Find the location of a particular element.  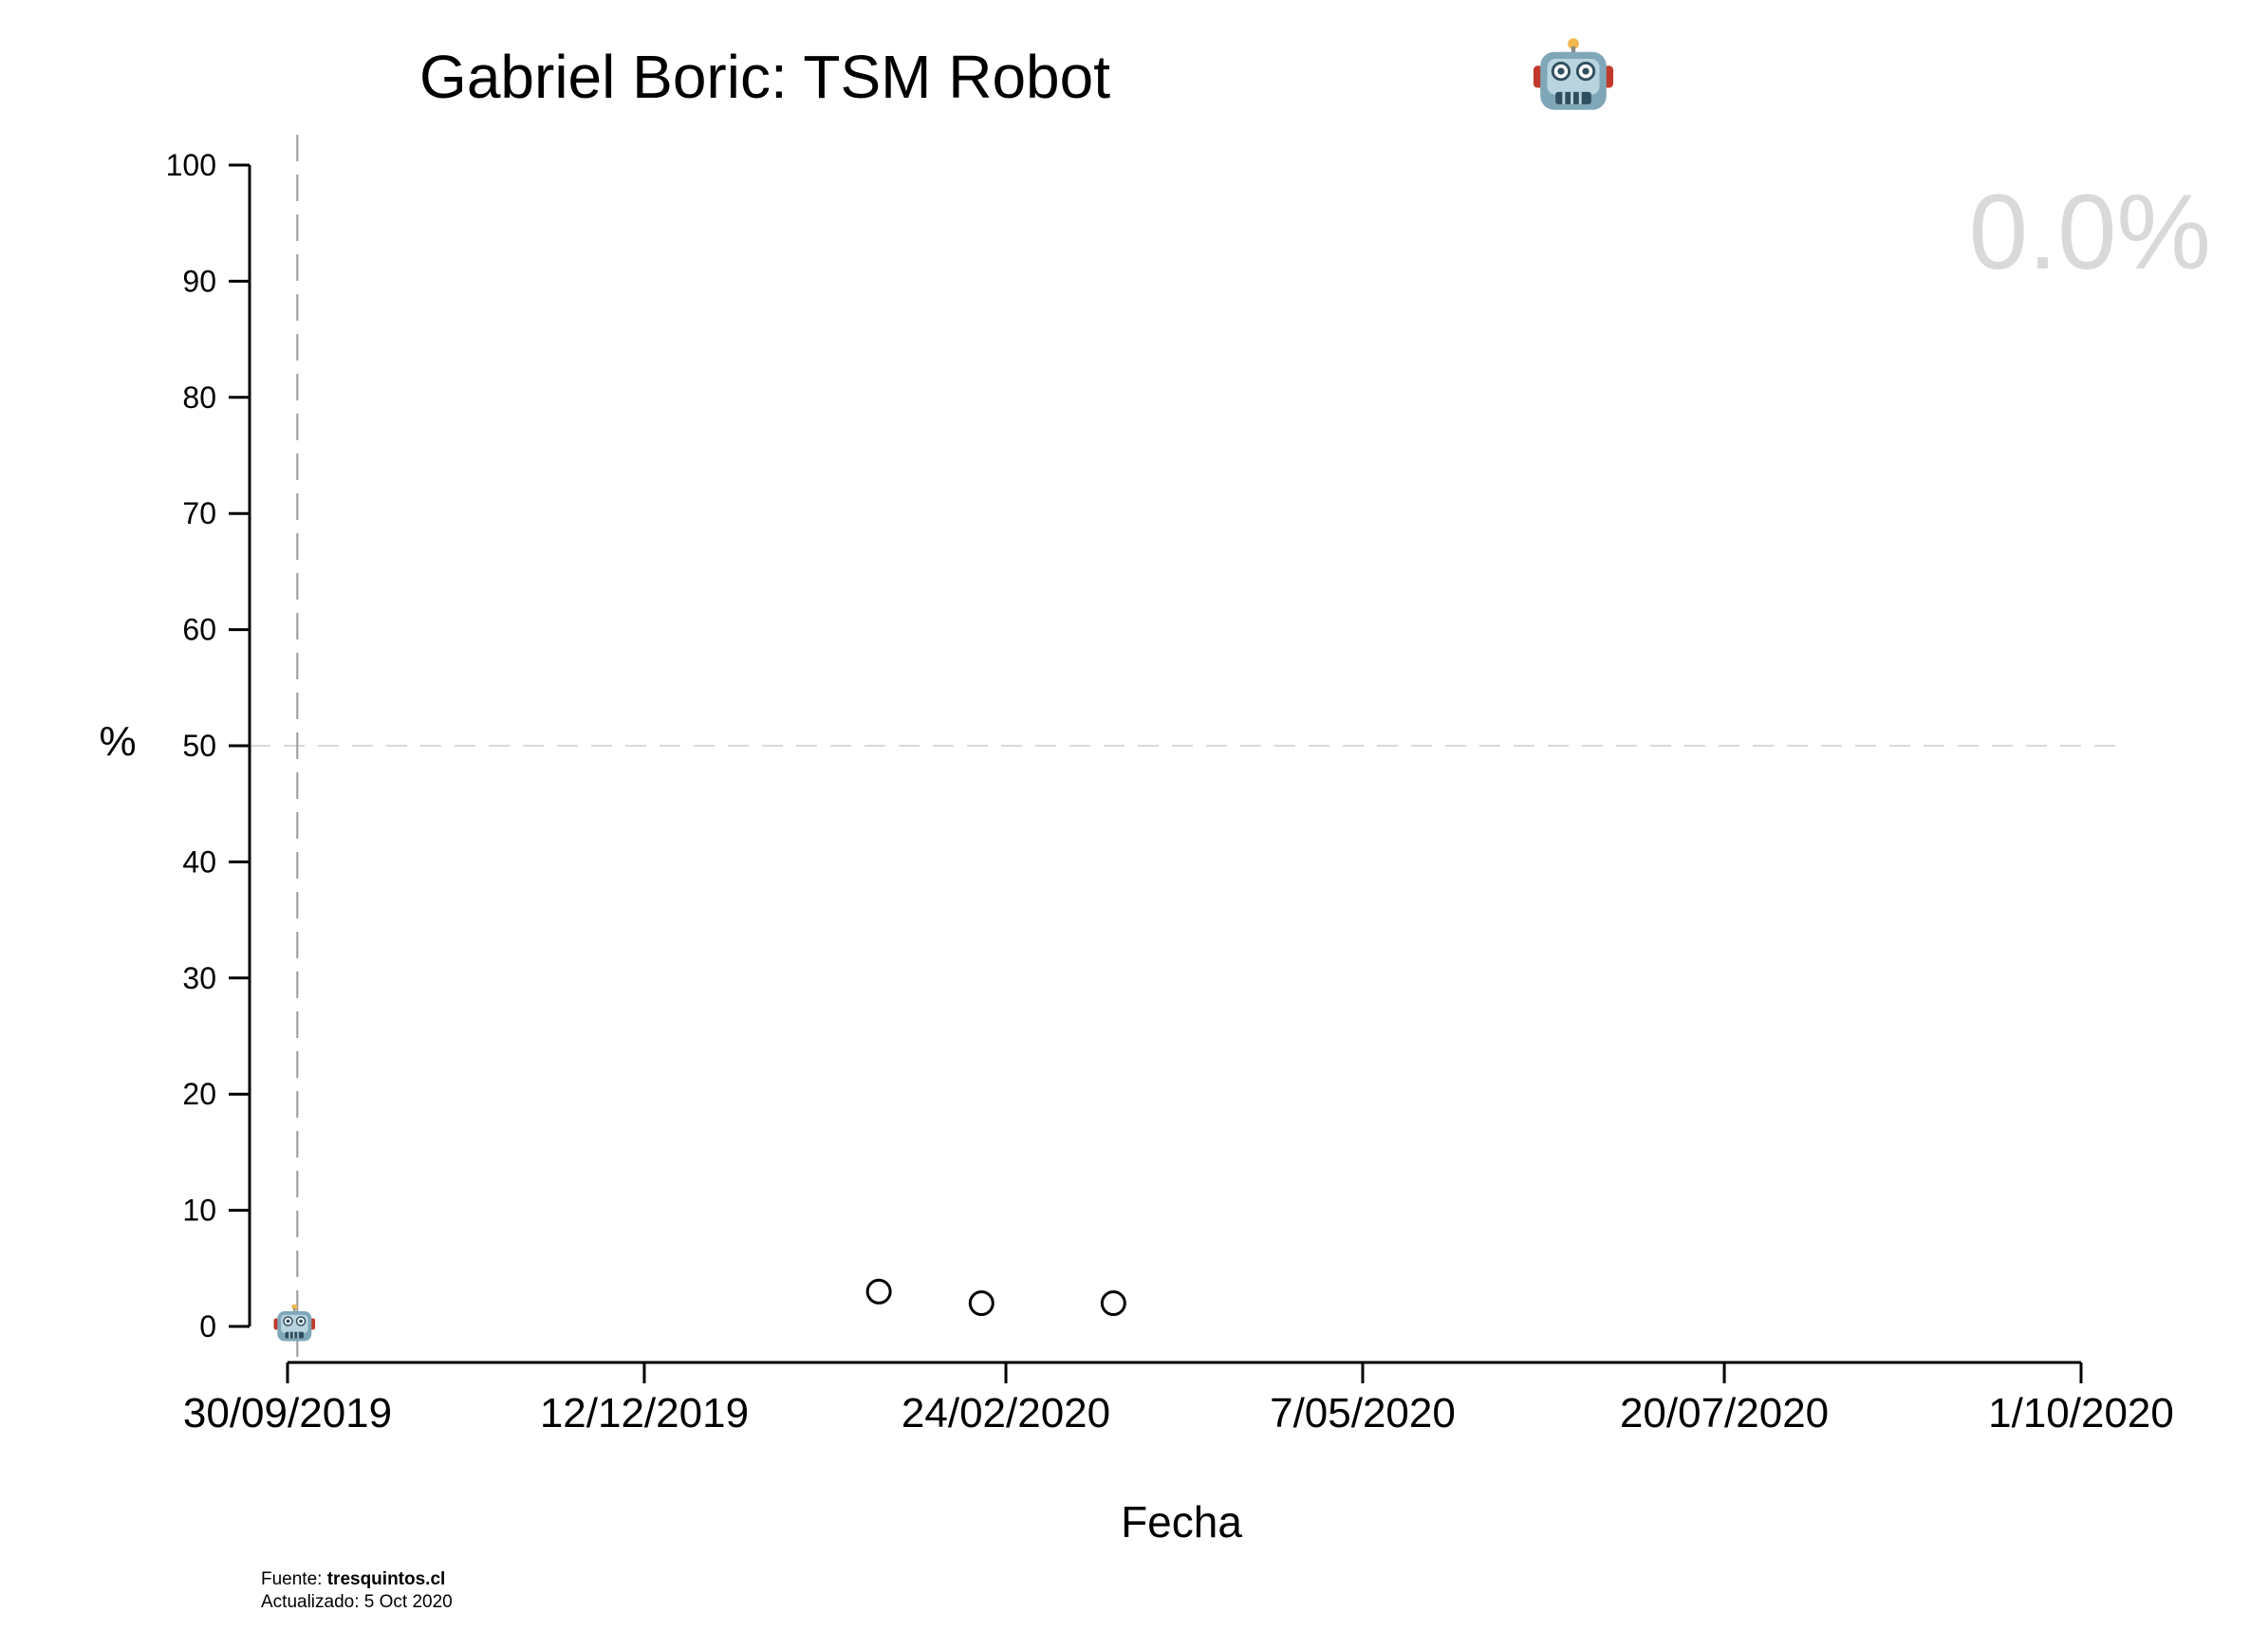

chart-title: Gabriel Boric: TSM Robot is located at coordinates (764, 77).